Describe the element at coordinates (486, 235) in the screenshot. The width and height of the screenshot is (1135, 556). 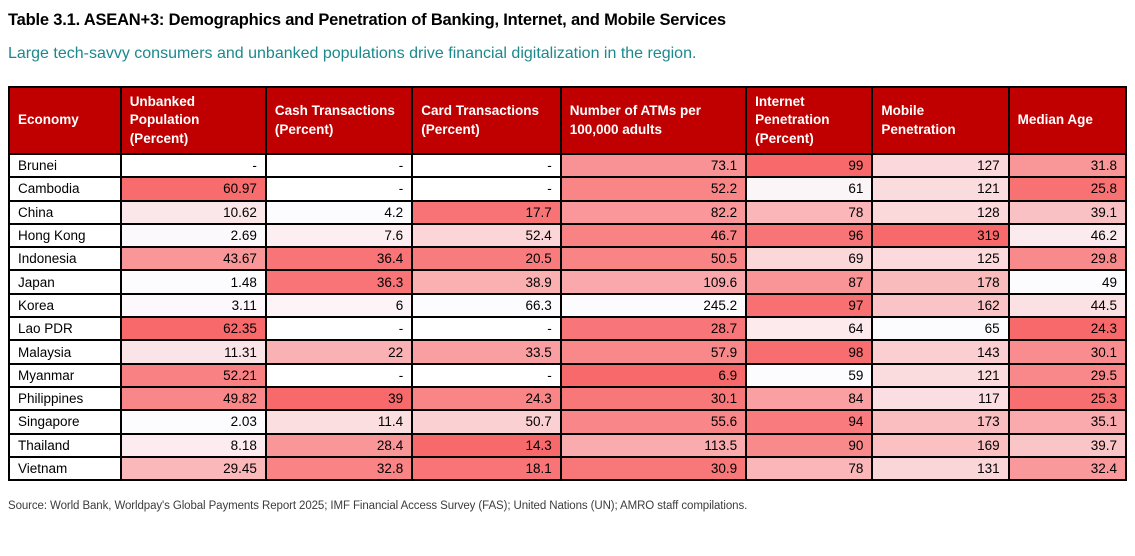
I see `value-cell: 52.4` at that location.